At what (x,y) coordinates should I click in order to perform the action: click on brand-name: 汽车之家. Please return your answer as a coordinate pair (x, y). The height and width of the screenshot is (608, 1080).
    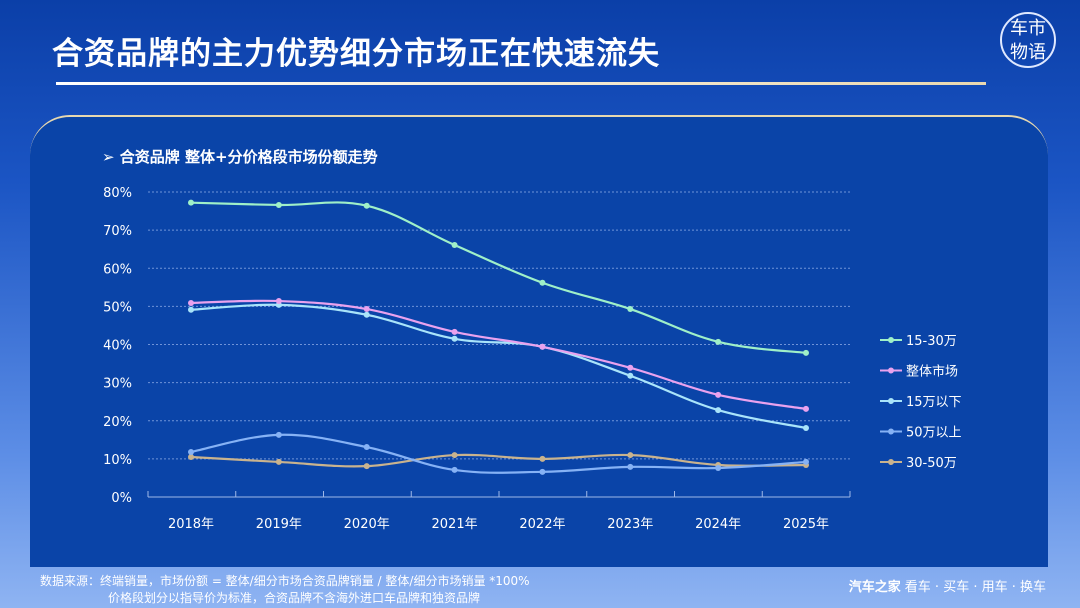
    Looking at the image, I should click on (874, 587).